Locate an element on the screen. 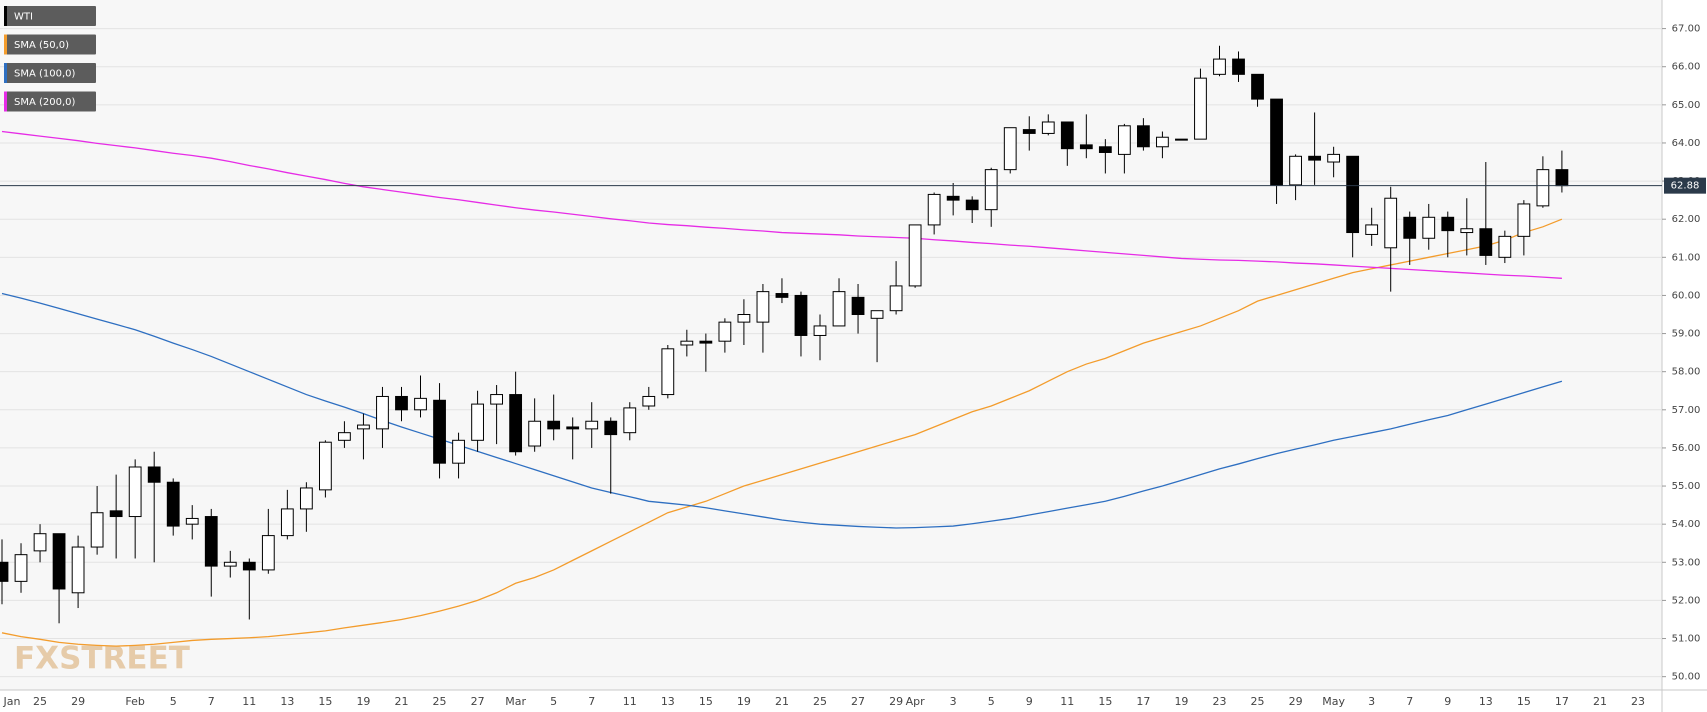  y-tick-label: 55.00 is located at coordinates (1686, 486).